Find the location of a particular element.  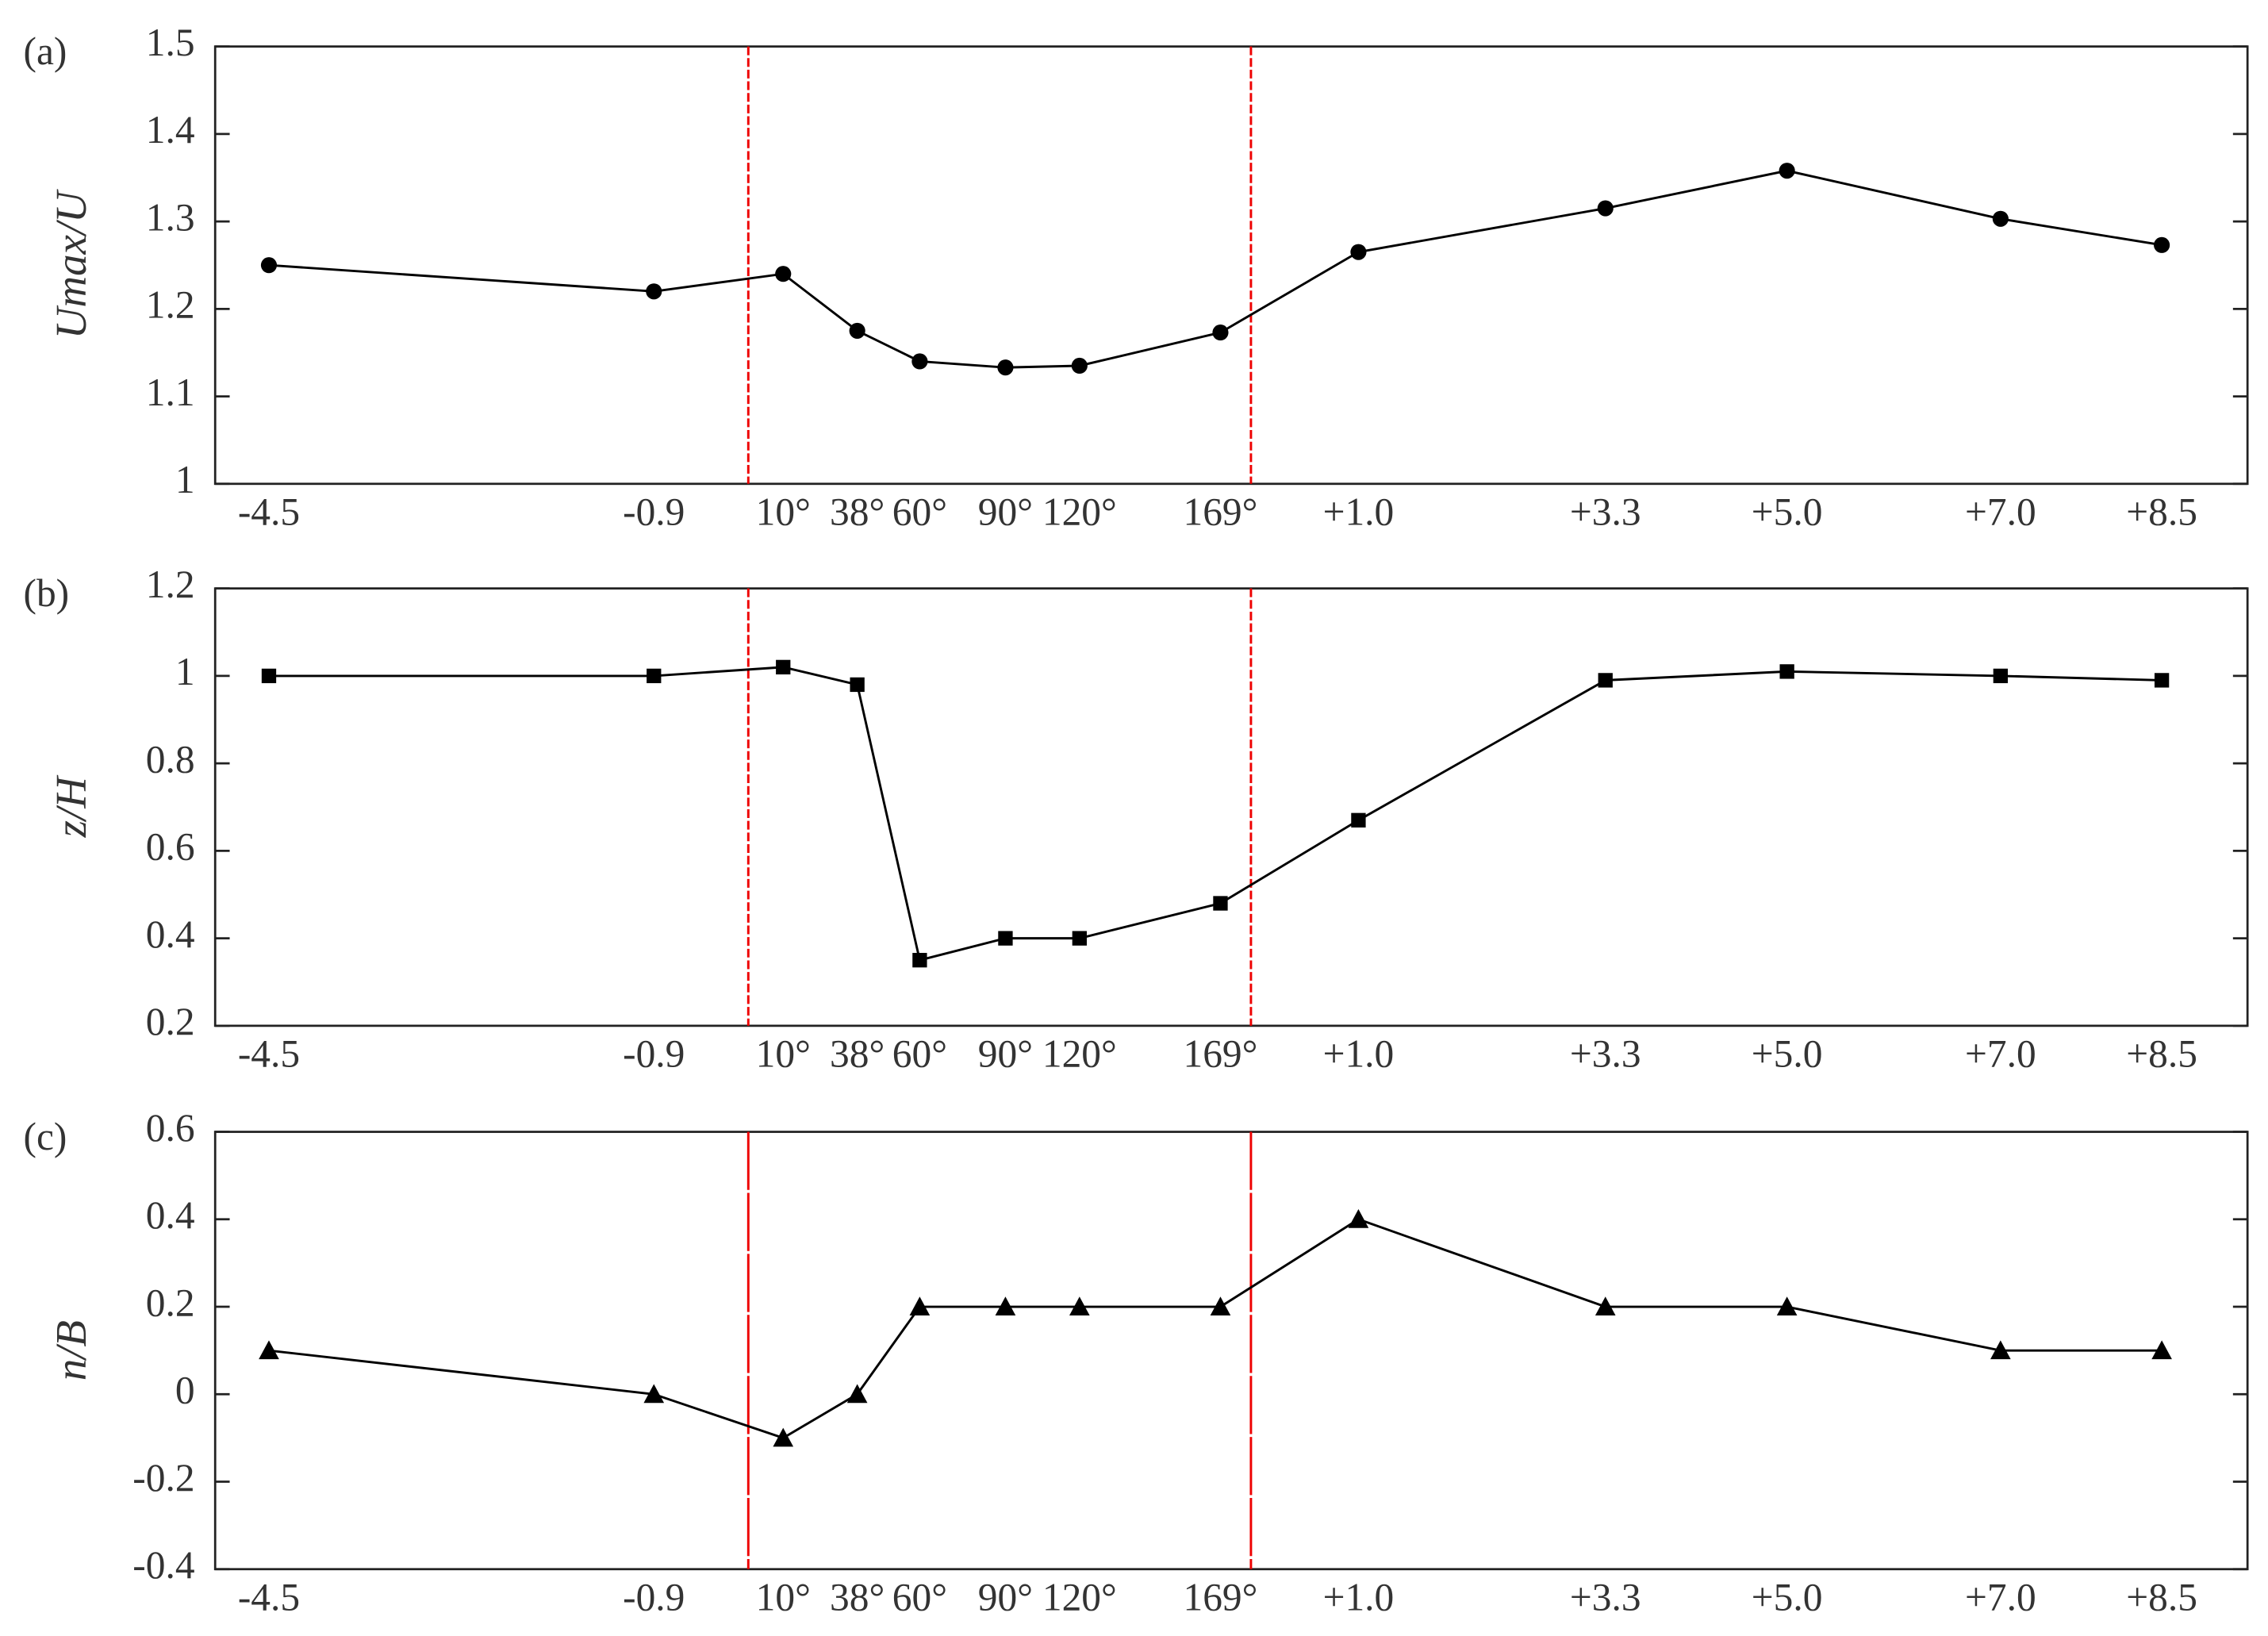

y-tick-label: 0.8 is located at coordinates (171, 759).